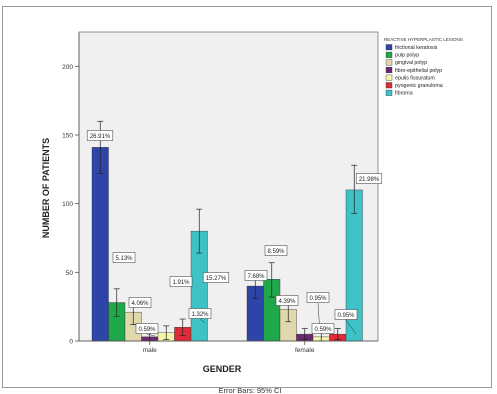  Describe the element at coordinates (46, 188) in the screenshot. I see `y-axis-title: NUMBER OF PATIENTS` at that location.